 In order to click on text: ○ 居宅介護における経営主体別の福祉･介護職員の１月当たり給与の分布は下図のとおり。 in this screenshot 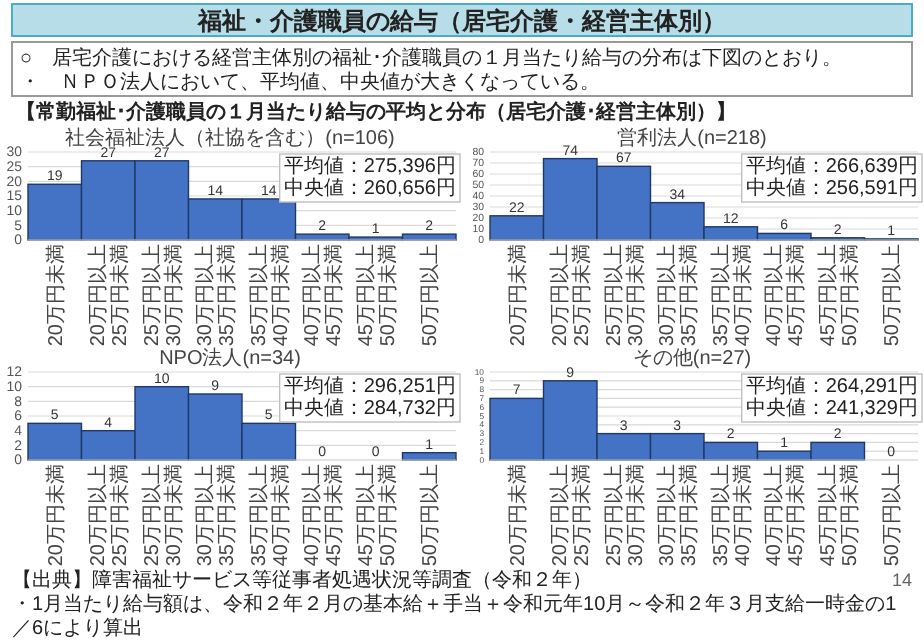, I will do `click(431, 58)`.